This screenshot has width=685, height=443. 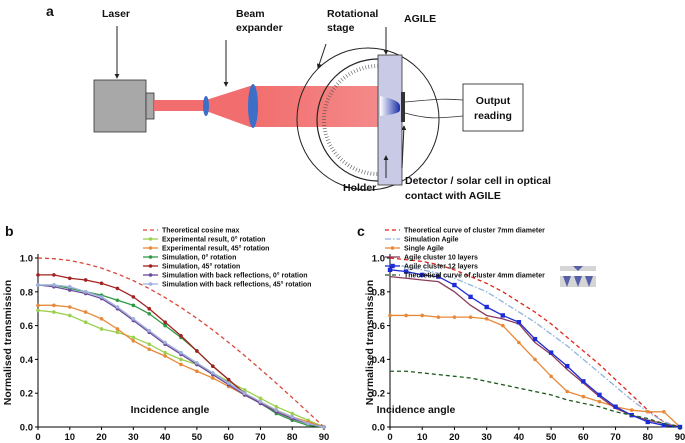 I want to click on protractor-scale, so click(x=350, y=120).